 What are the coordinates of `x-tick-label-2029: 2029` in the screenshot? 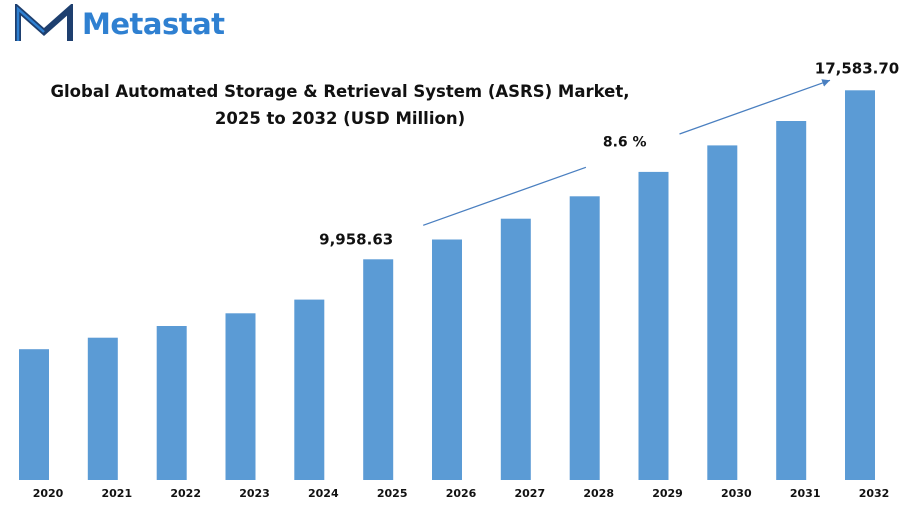 It's located at (667, 493).